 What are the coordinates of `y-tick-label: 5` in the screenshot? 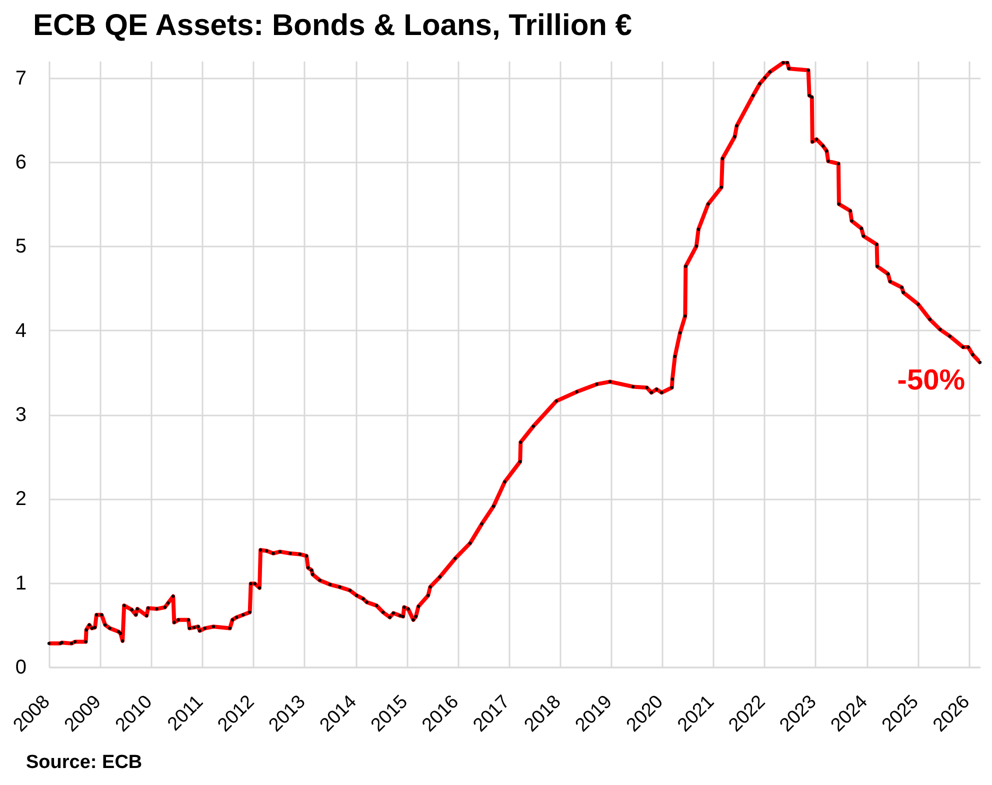 It's located at (20, 247).